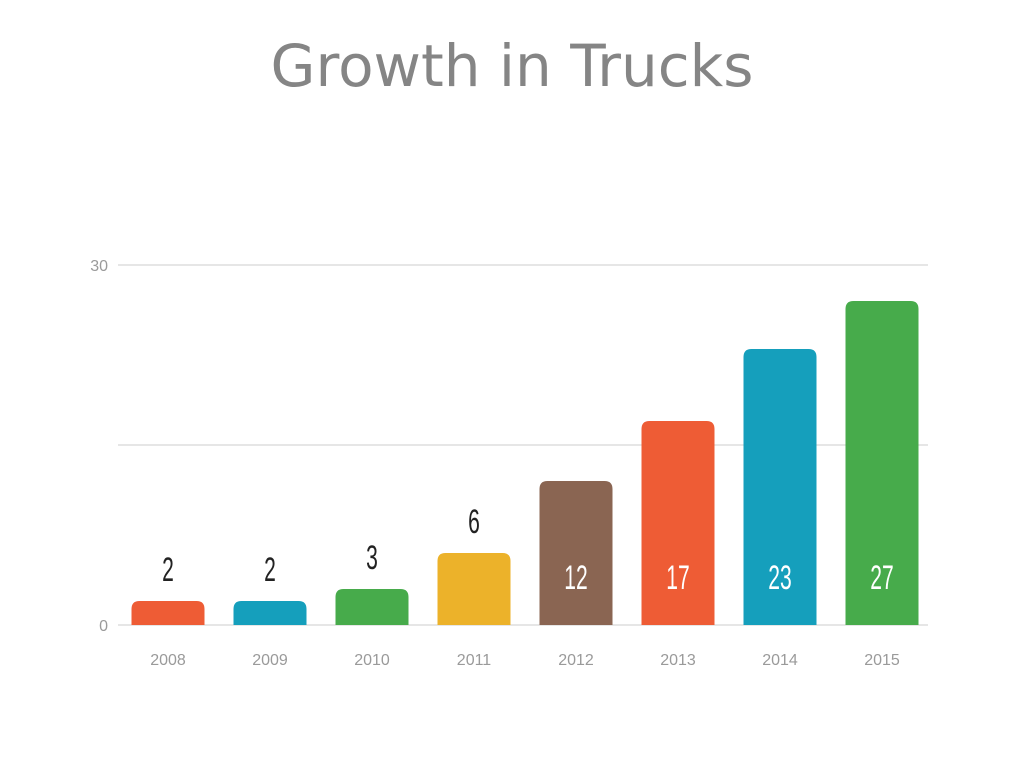  What do you see at coordinates (678, 523) in the screenshot?
I see `bar-2013` at bounding box center [678, 523].